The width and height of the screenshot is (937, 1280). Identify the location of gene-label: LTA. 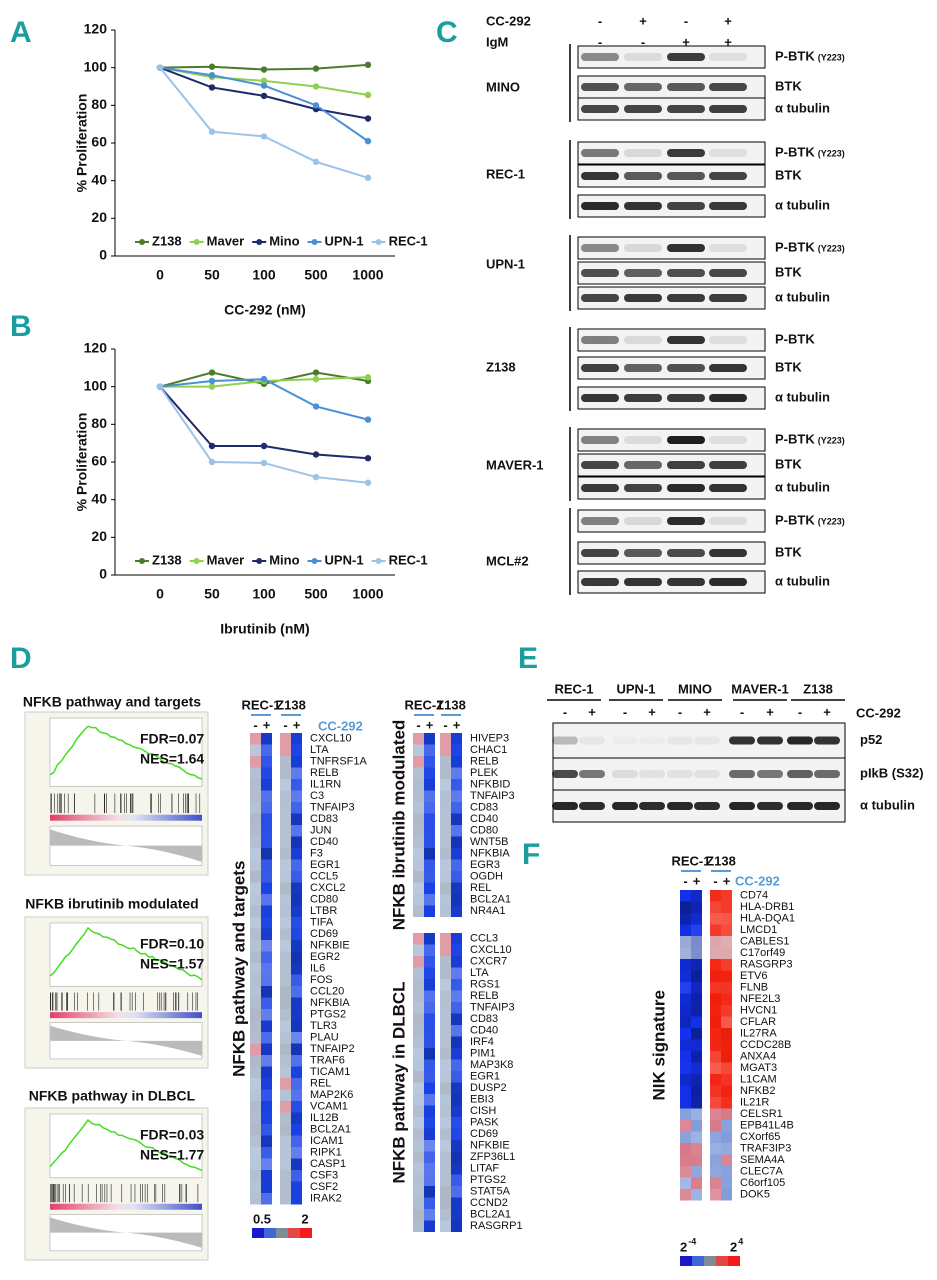
(479, 973).